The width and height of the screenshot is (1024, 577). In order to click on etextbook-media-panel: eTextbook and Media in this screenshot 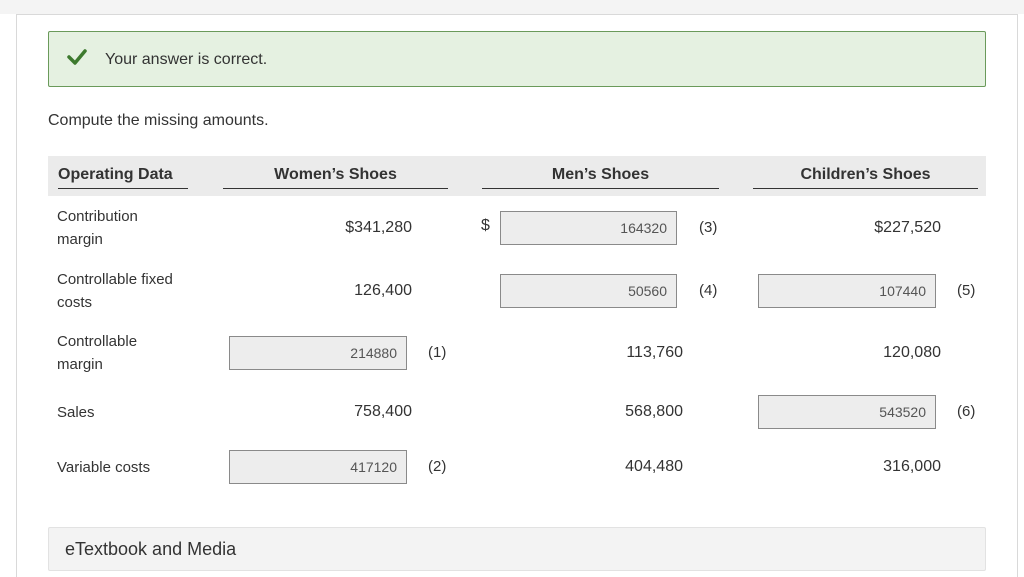, I will do `click(517, 549)`.